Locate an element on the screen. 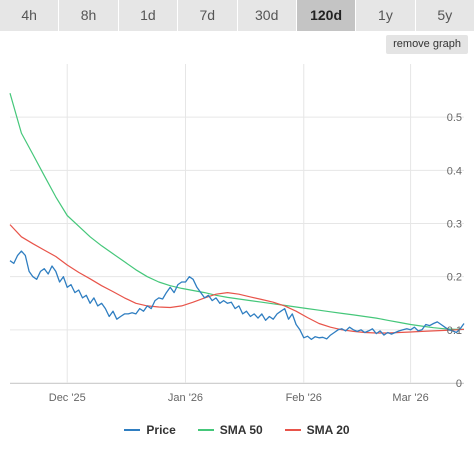 The image size is (474, 455). tab-8h: 8h is located at coordinates (89, 15).